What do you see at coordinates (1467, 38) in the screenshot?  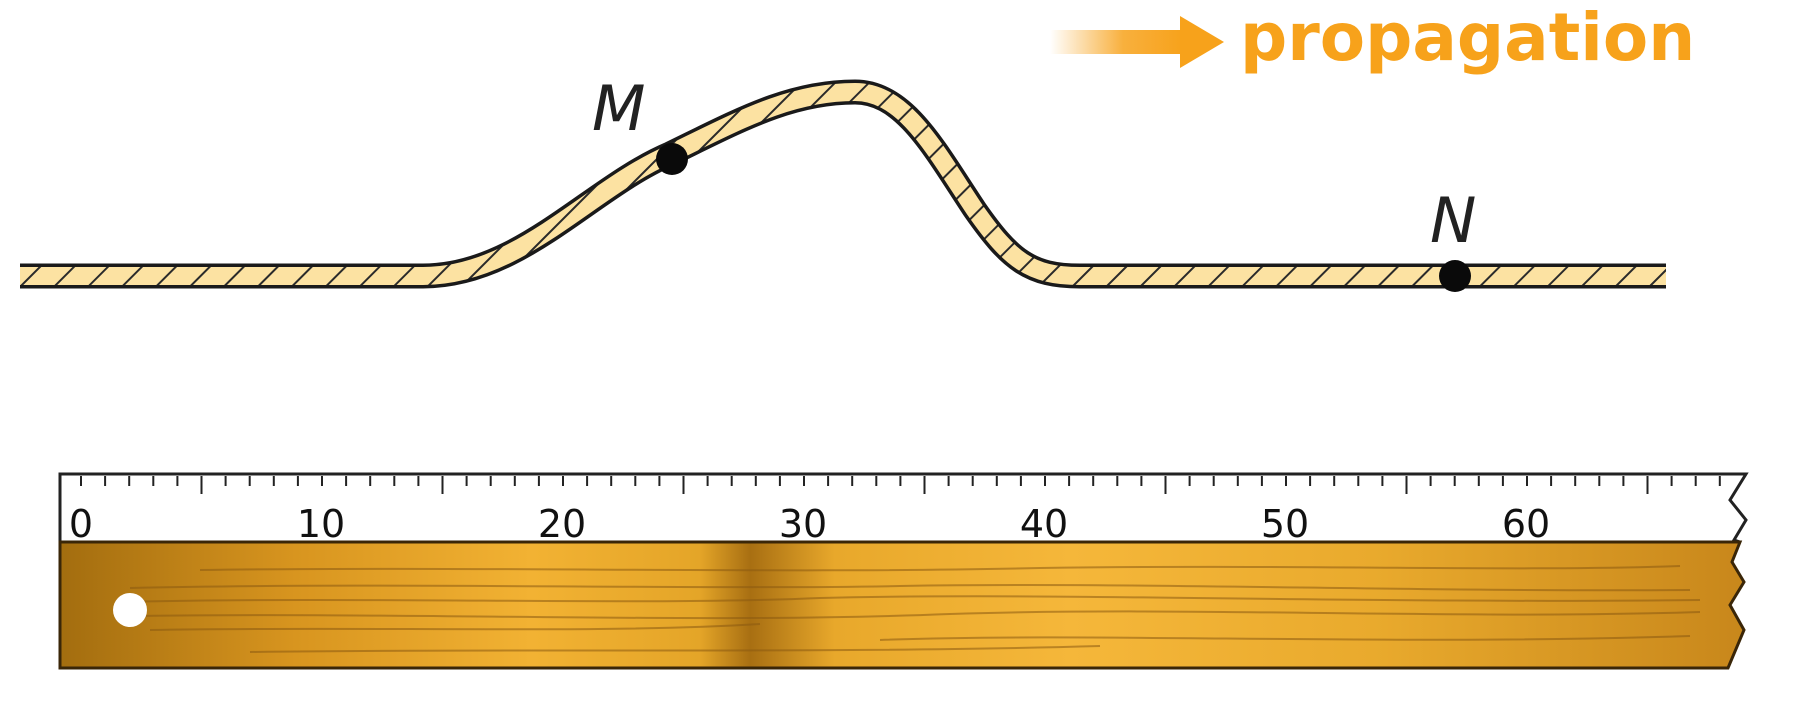 I see `propagation-label: propagation` at bounding box center [1467, 38].